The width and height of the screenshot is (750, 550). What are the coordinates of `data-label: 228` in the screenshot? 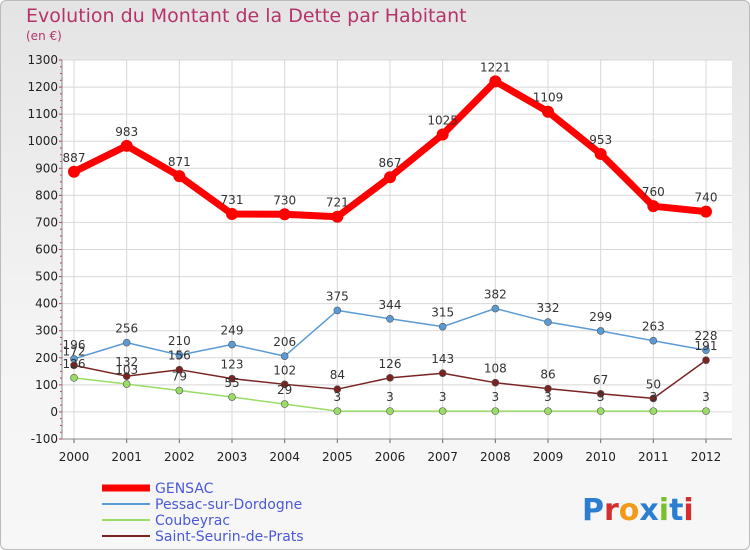 It's located at (706, 336).